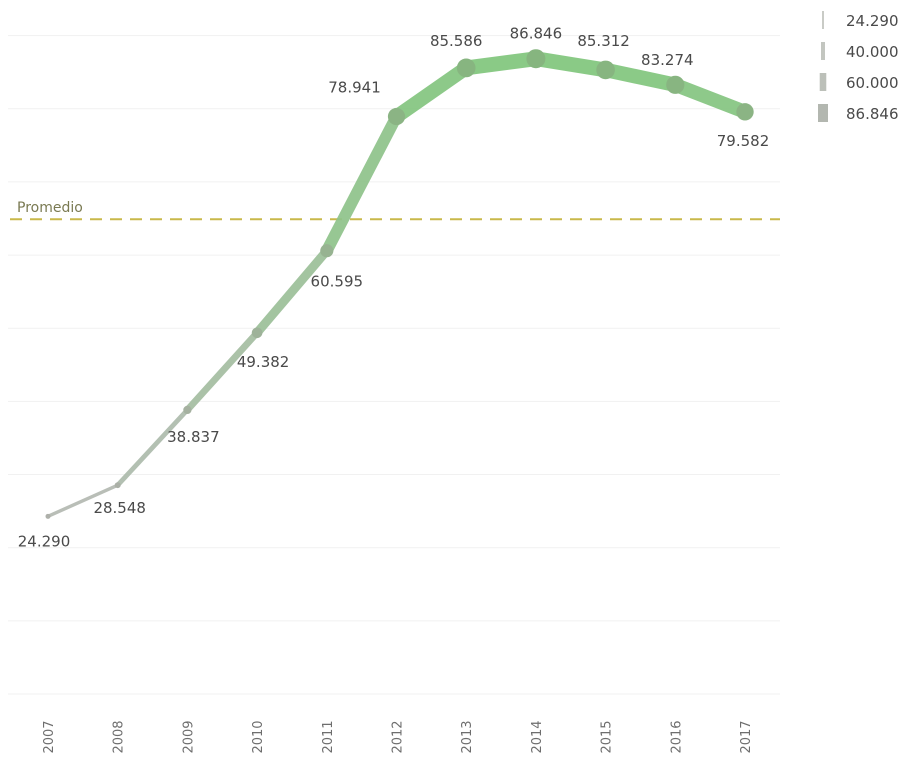  Describe the element at coordinates (258, 736) in the screenshot. I see `x-tick-label: 2010` at that location.